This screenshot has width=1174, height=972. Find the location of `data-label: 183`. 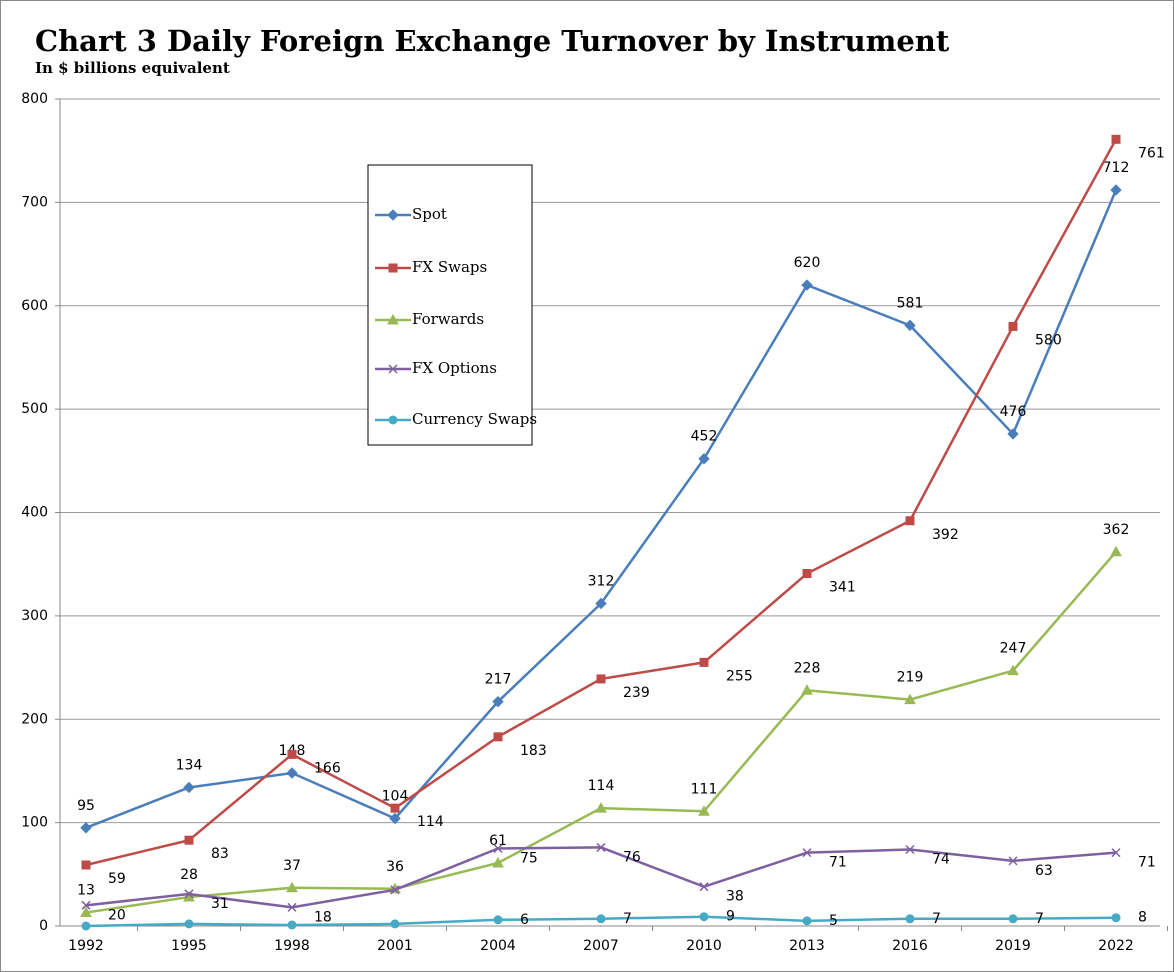

data-label: 183 is located at coordinates (533, 751).